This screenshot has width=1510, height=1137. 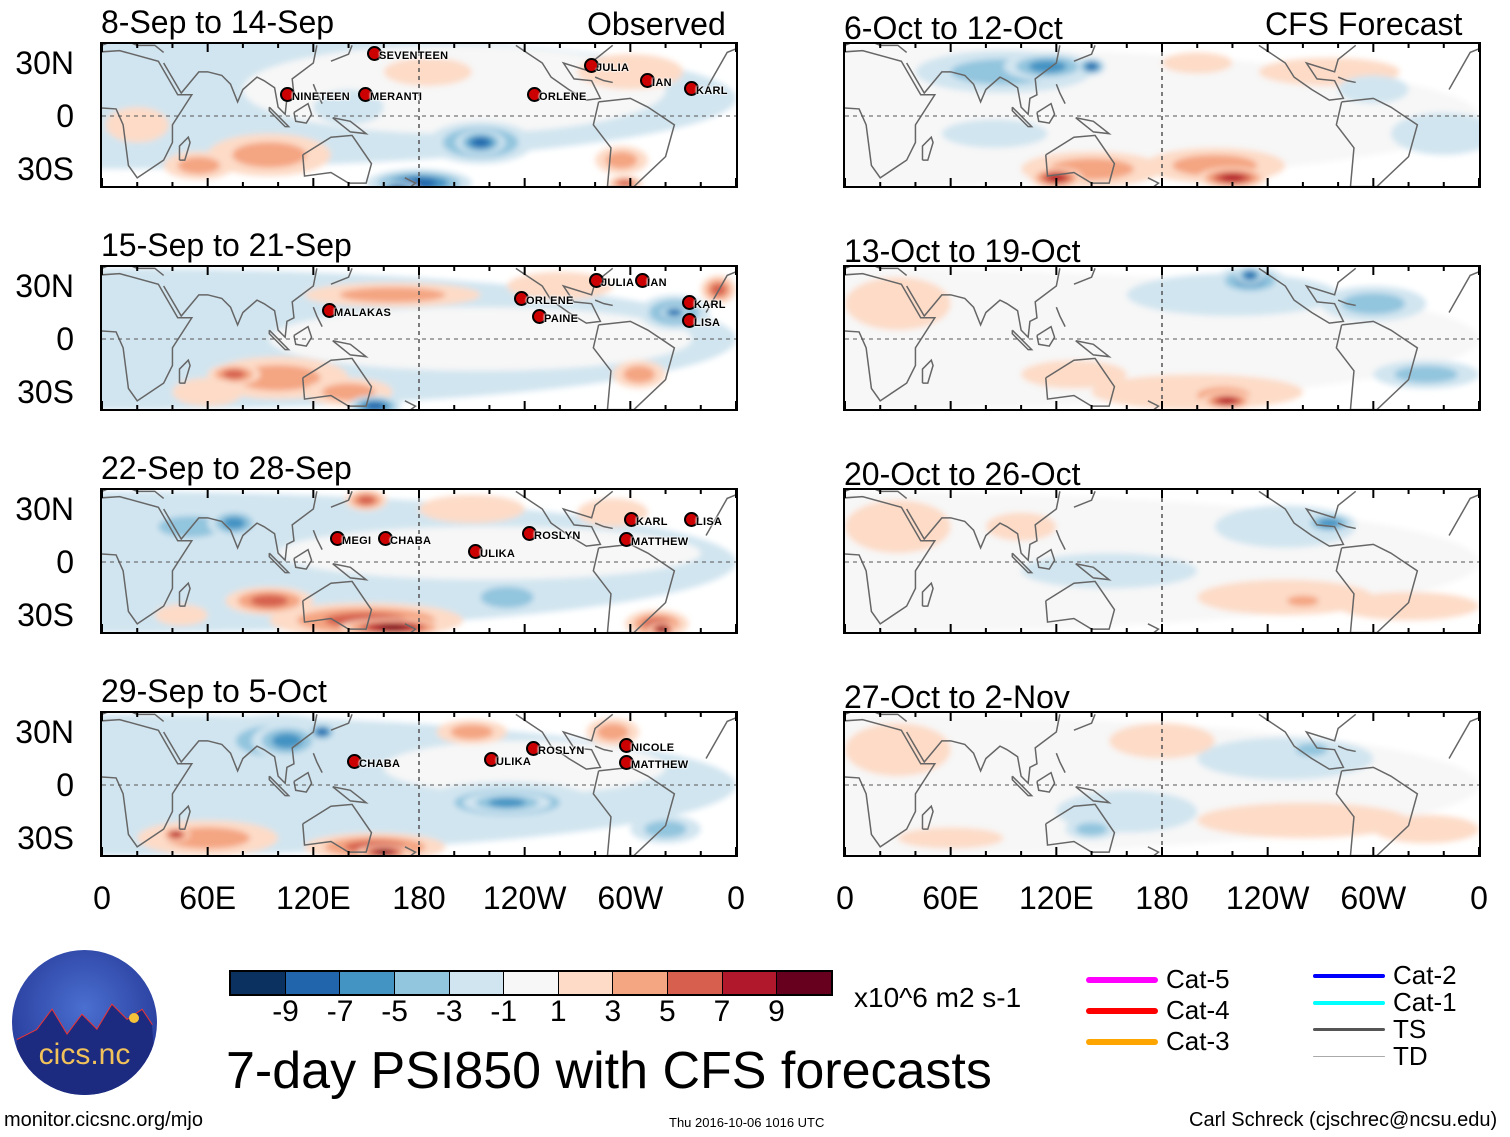 What do you see at coordinates (226, 245) in the screenshot?
I see `panel-title: 15-Sep to 21-Sep` at bounding box center [226, 245].